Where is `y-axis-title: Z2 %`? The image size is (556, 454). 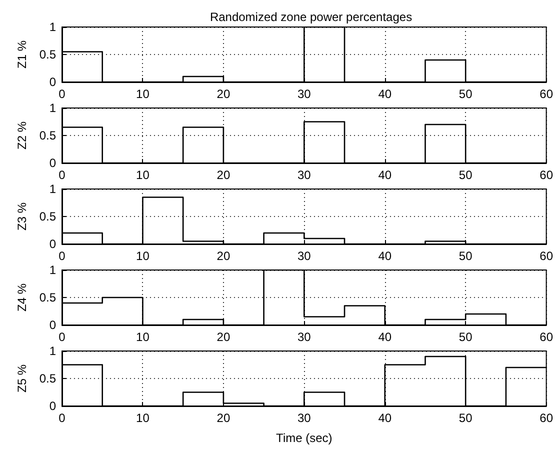
y-axis-title: Z2 % is located at coordinates (22, 135).